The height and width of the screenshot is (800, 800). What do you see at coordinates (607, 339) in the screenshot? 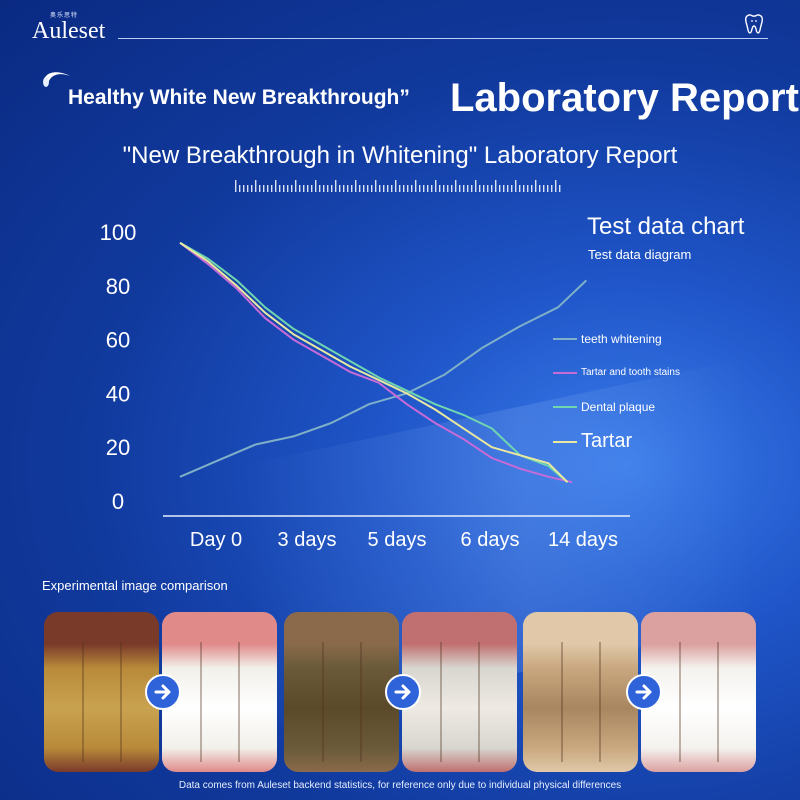
I see `legend-item: teeth whitening` at bounding box center [607, 339].